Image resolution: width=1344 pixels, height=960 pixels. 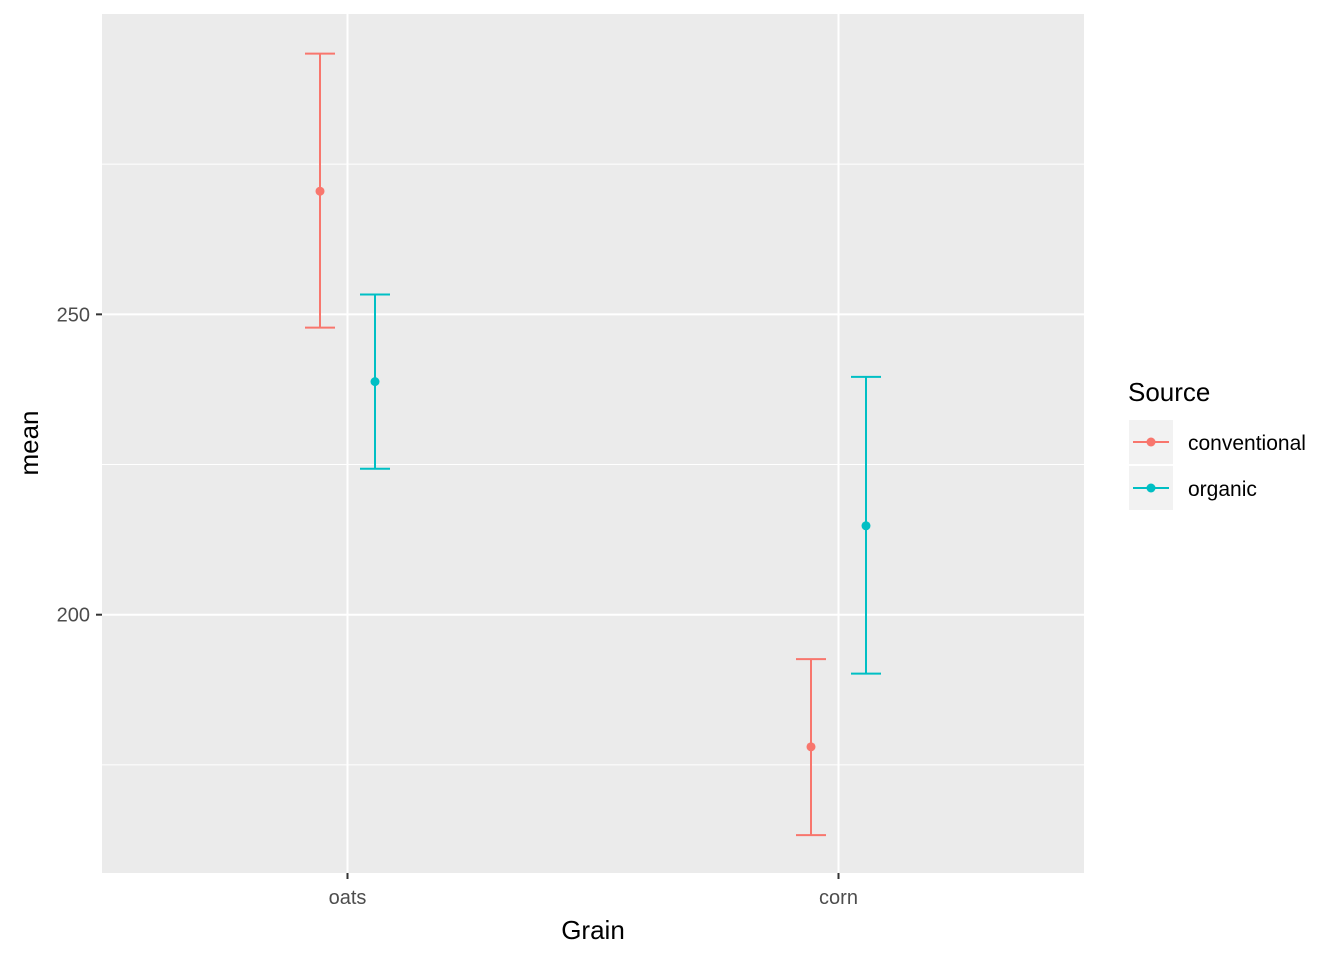 I want to click on legend-keys: conventional organic, so click(x=1217, y=465).